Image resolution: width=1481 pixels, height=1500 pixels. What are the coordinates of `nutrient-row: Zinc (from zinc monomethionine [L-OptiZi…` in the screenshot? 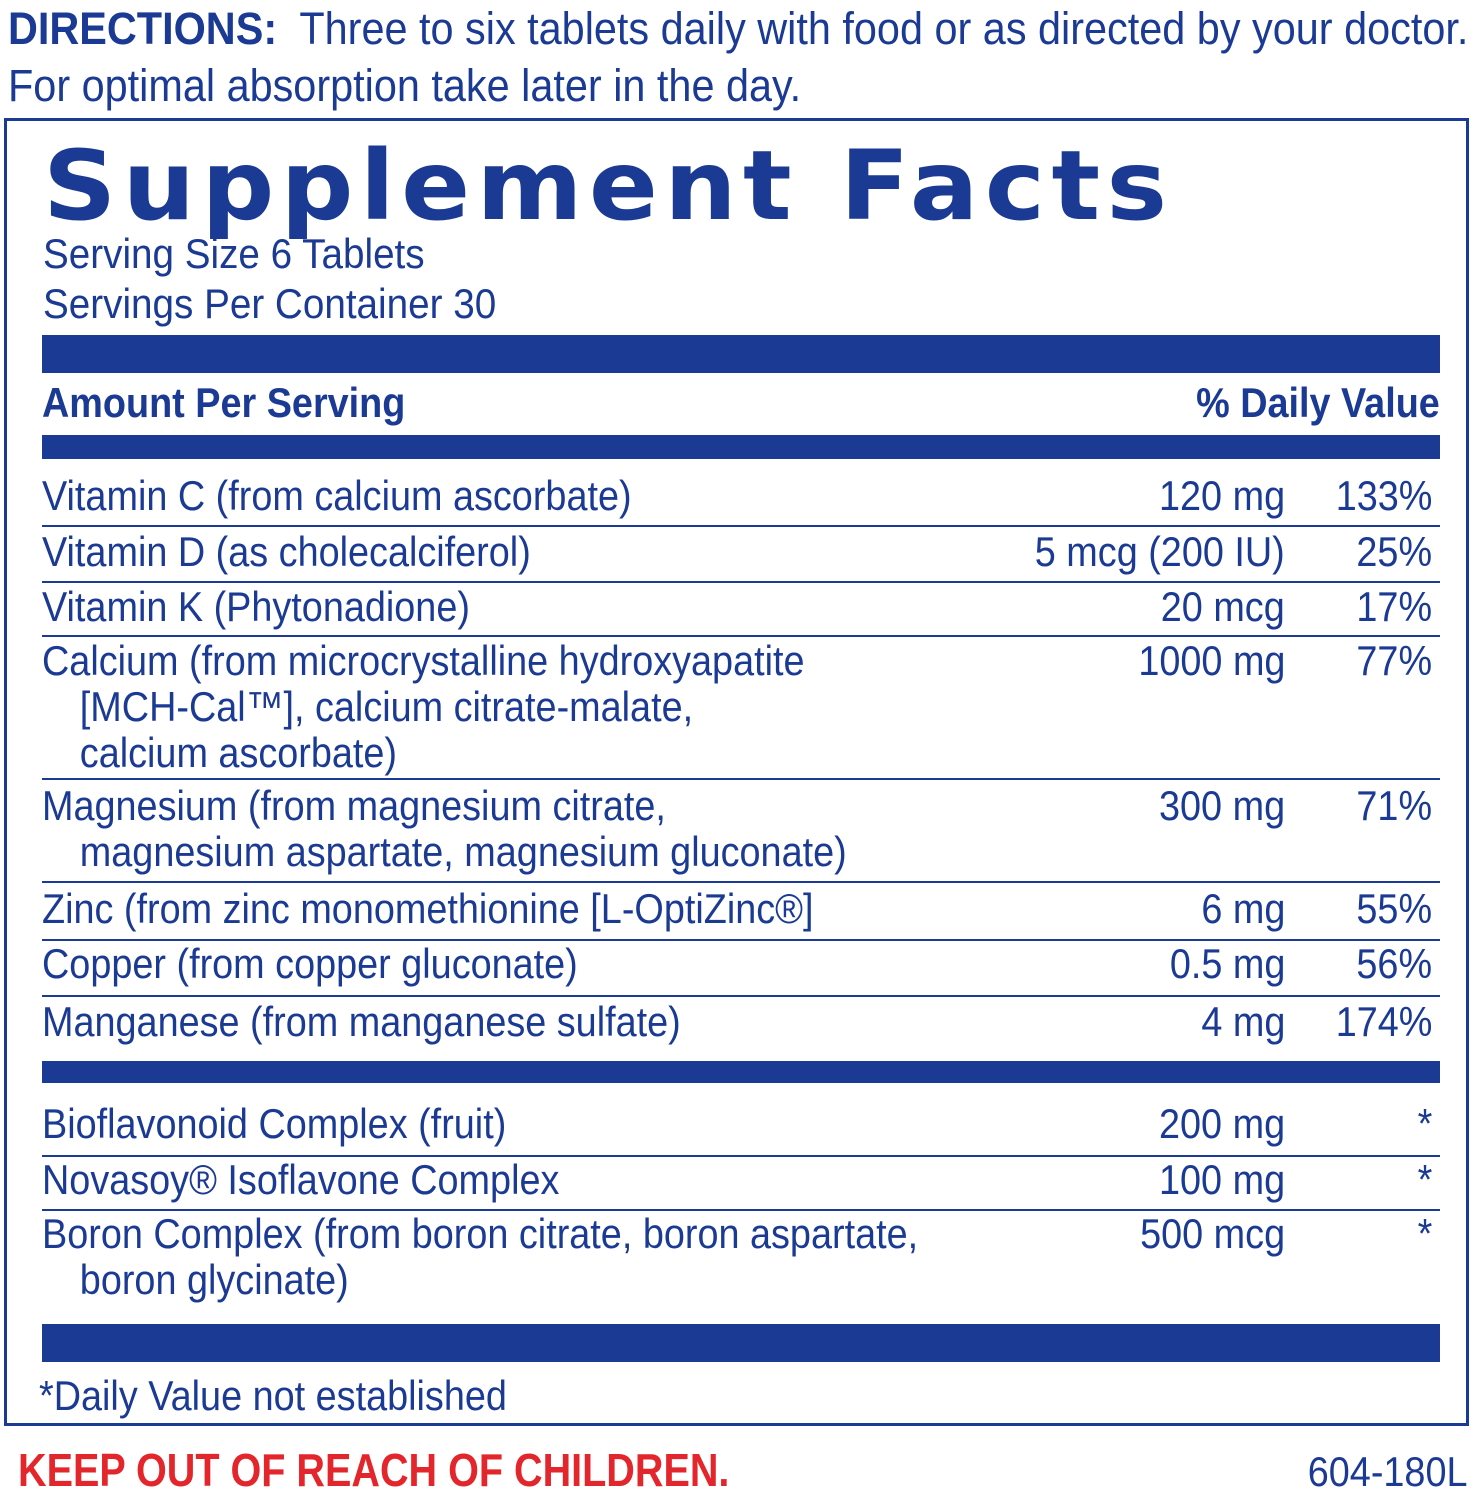 It's located at (741, 913).